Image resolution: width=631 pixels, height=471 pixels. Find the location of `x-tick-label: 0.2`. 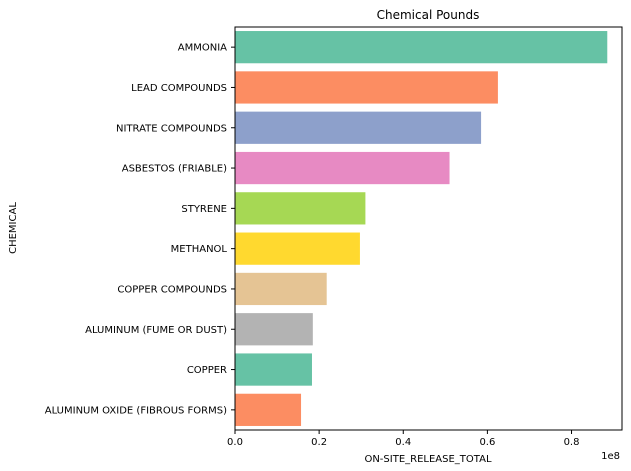

x-tick-label: 0.2 is located at coordinates (319, 442).